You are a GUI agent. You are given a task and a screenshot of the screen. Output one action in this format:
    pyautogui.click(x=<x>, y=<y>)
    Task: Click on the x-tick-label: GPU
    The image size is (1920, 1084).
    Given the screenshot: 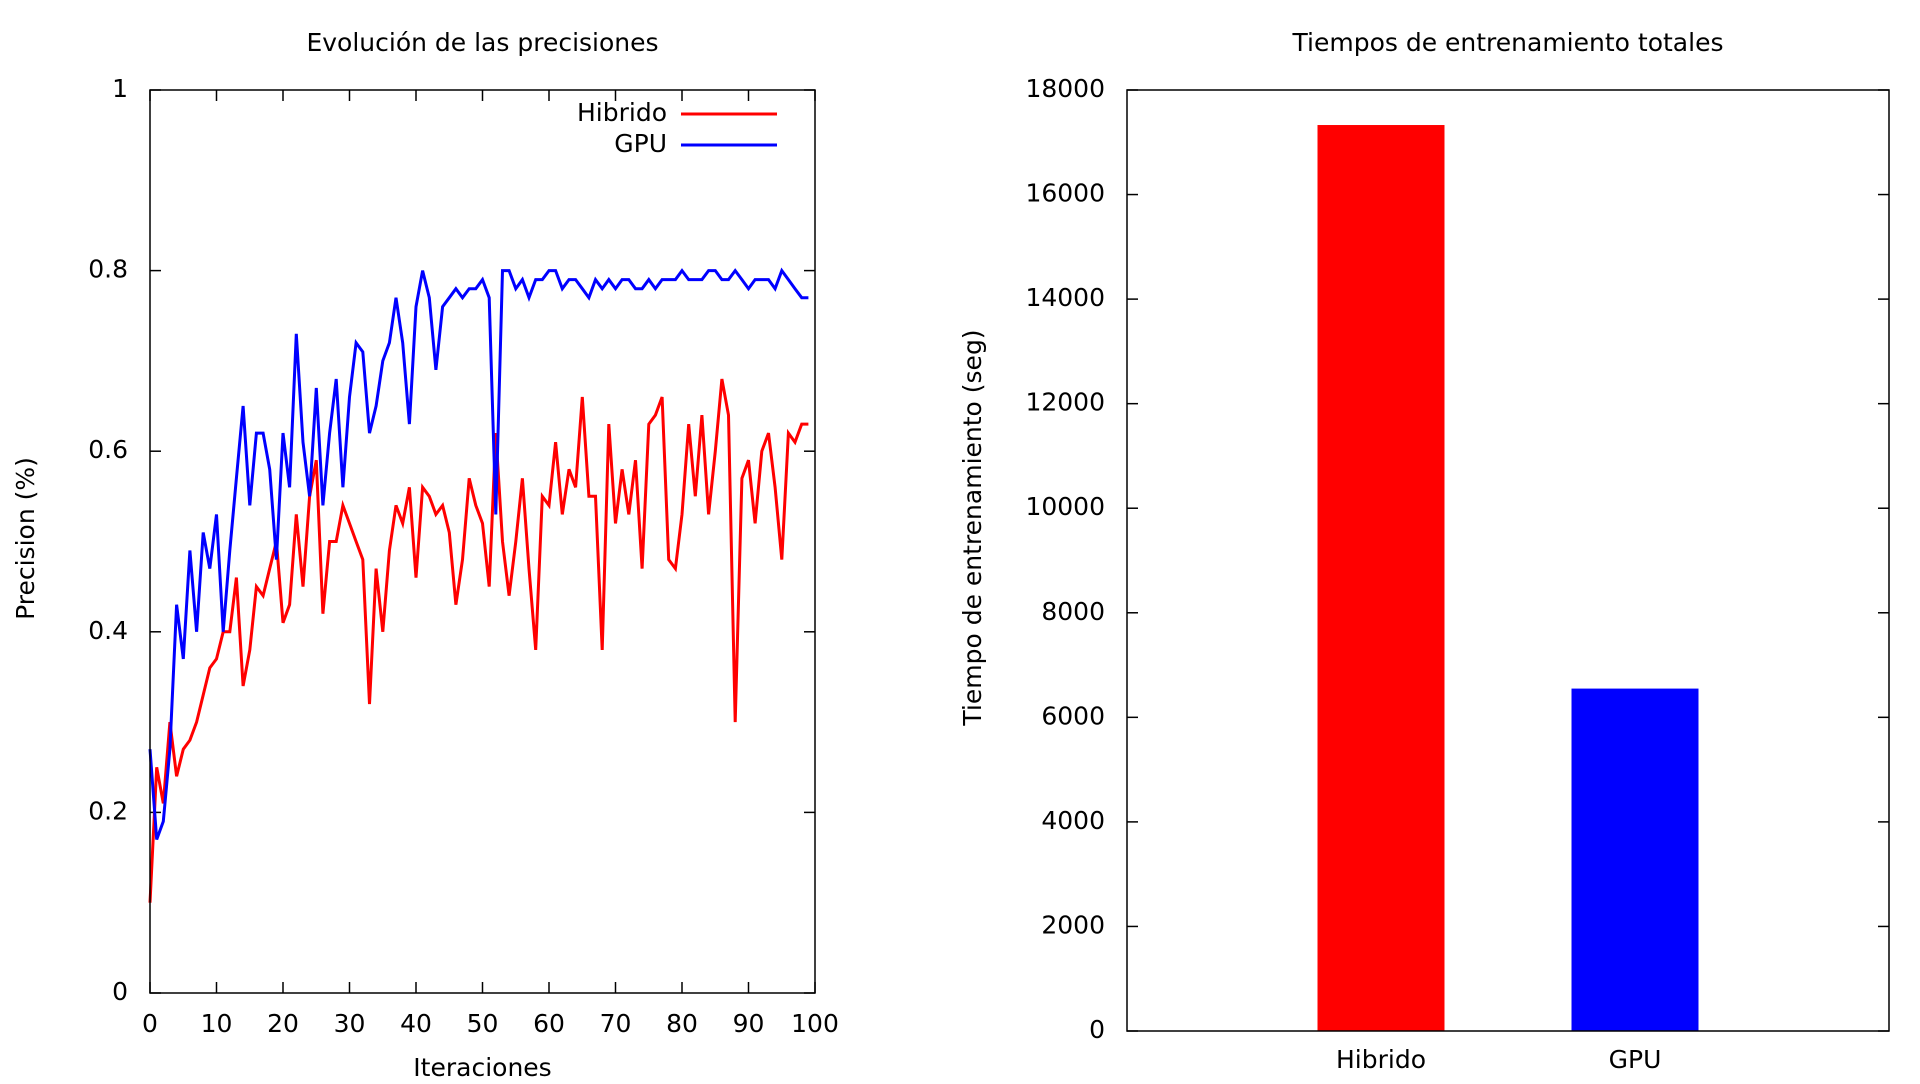 What is the action you would take?
    pyautogui.click(x=1635, y=1059)
    